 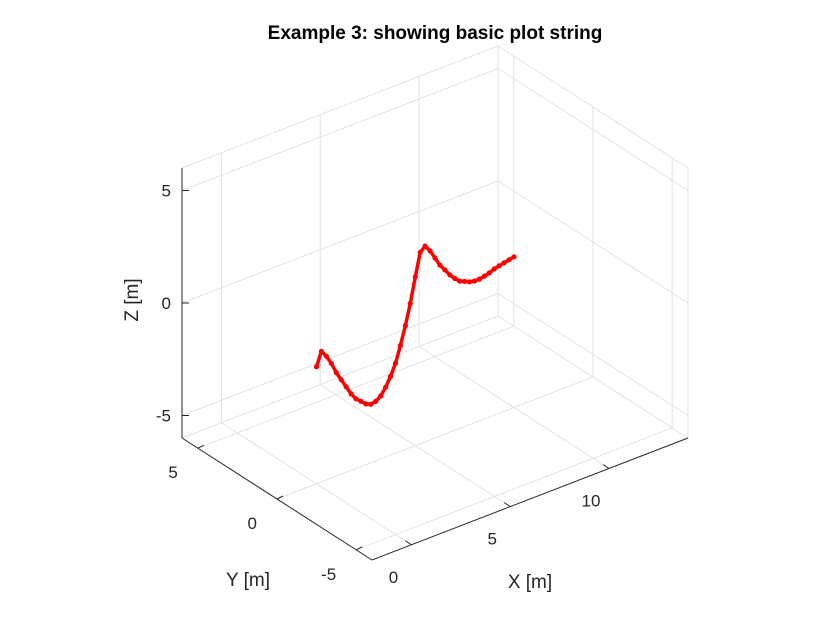 I want to click on z-tick-label: -5, so click(x=163, y=416).